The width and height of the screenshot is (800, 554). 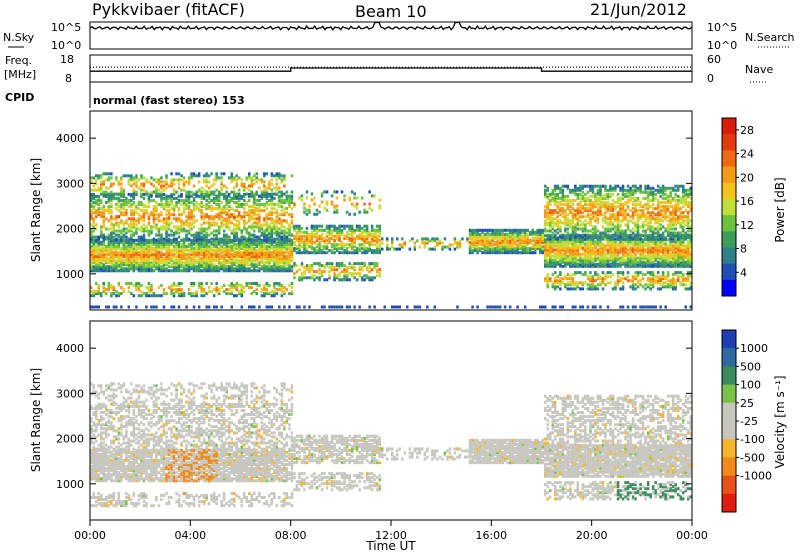 What do you see at coordinates (20, 74) in the screenshot?
I see `freq-unit-label: [MHz]` at bounding box center [20, 74].